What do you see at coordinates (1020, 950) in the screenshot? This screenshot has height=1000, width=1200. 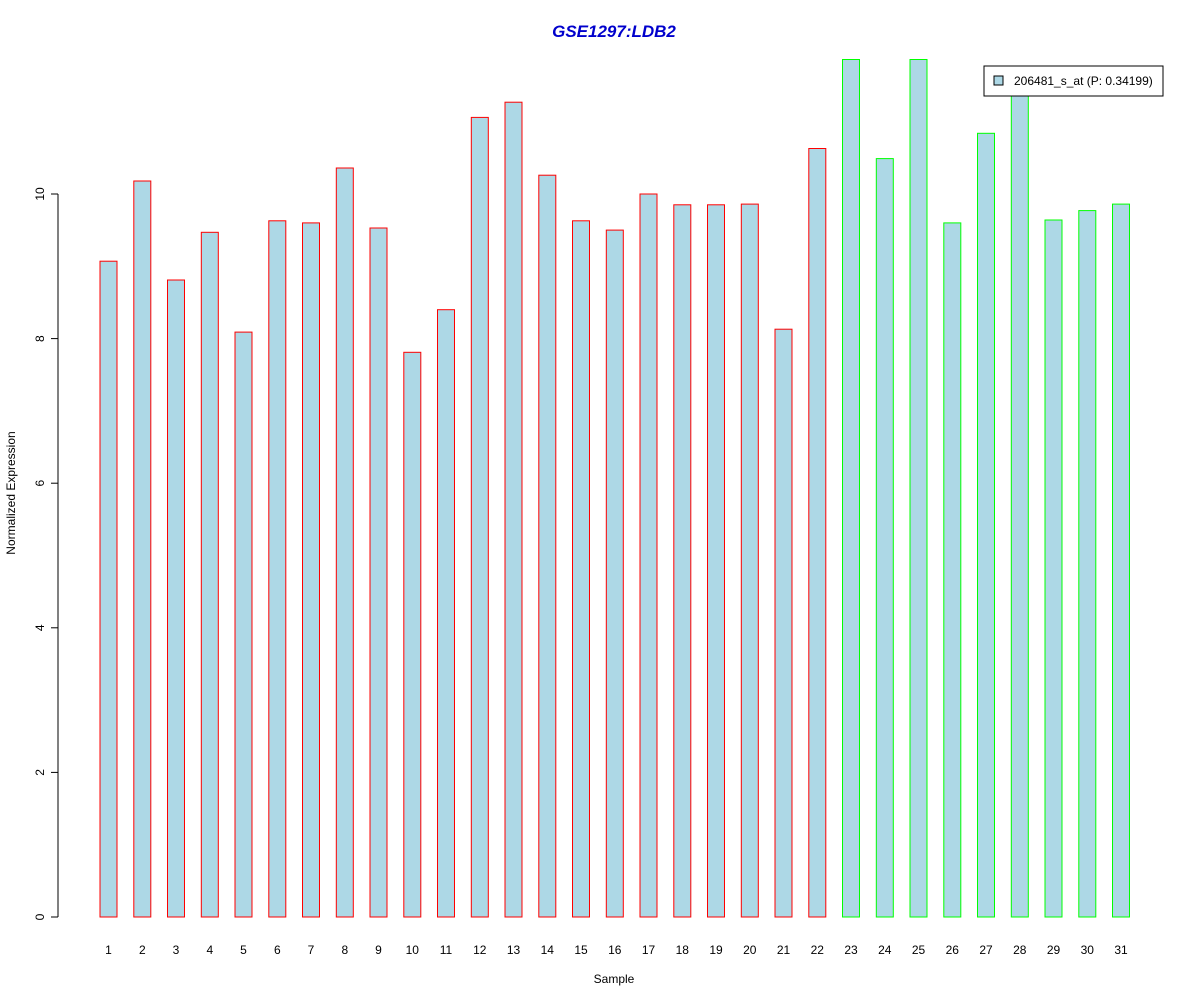 I see `x-tick-label: 28` at bounding box center [1020, 950].